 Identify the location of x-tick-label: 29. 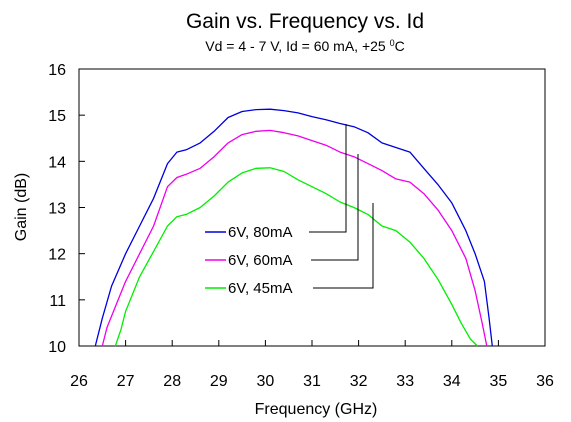
(219, 381).